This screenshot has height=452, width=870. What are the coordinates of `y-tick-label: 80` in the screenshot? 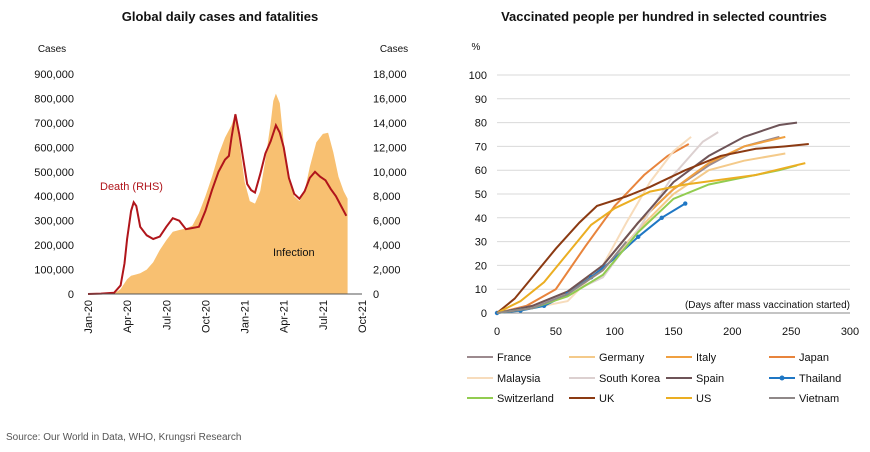 It's located at (481, 124).